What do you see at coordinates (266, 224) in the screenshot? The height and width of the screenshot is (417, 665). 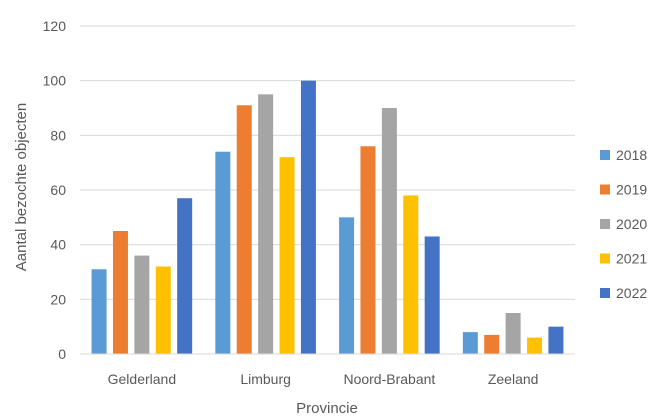 I see `bar-2020-limburg` at bounding box center [266, 224].